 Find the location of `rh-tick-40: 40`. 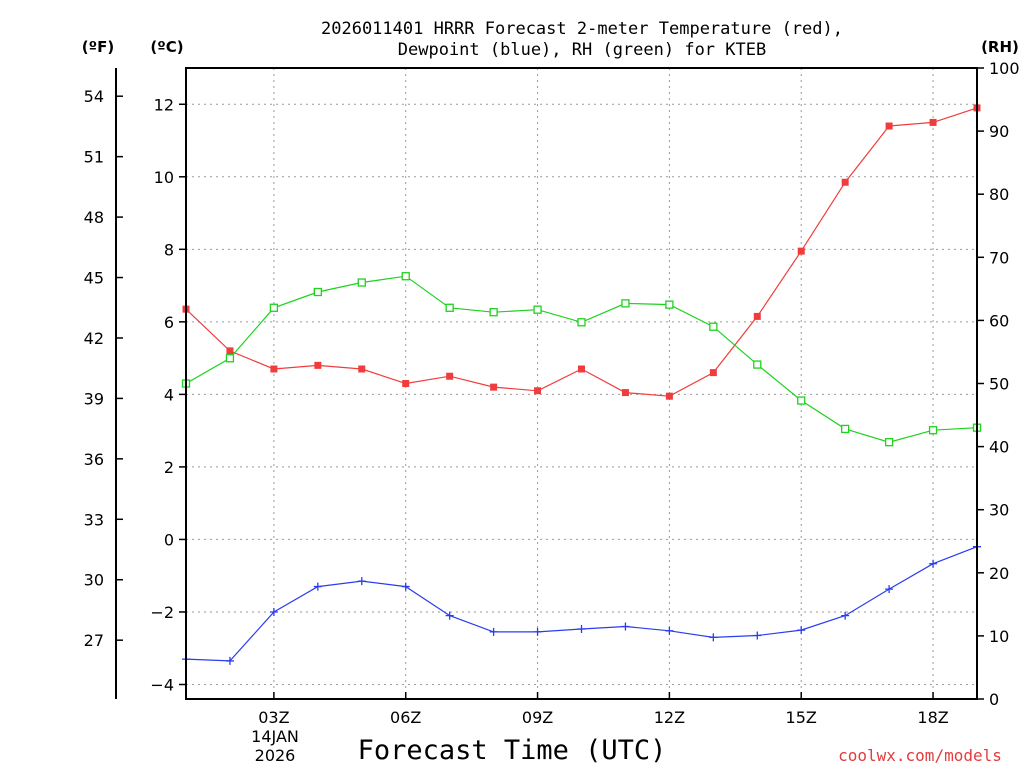

rh-tick-40: 40 is located at coordinates (999, 447).